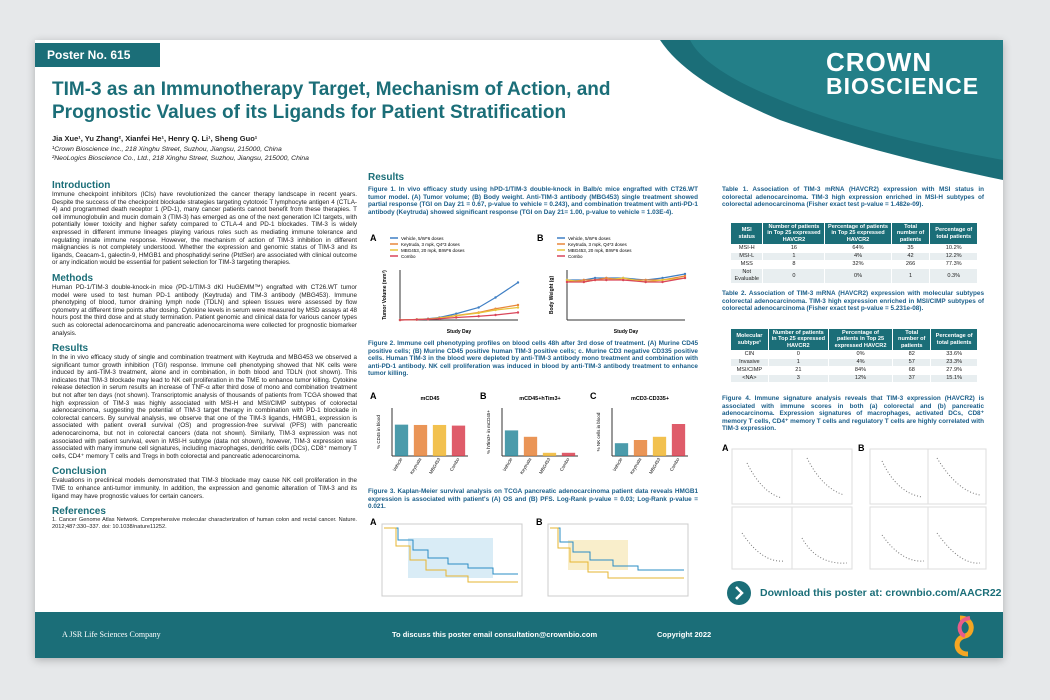  Describe the element at coordinates (858, 265) in the screenshot. I see `table-cell: 32%` at that location.